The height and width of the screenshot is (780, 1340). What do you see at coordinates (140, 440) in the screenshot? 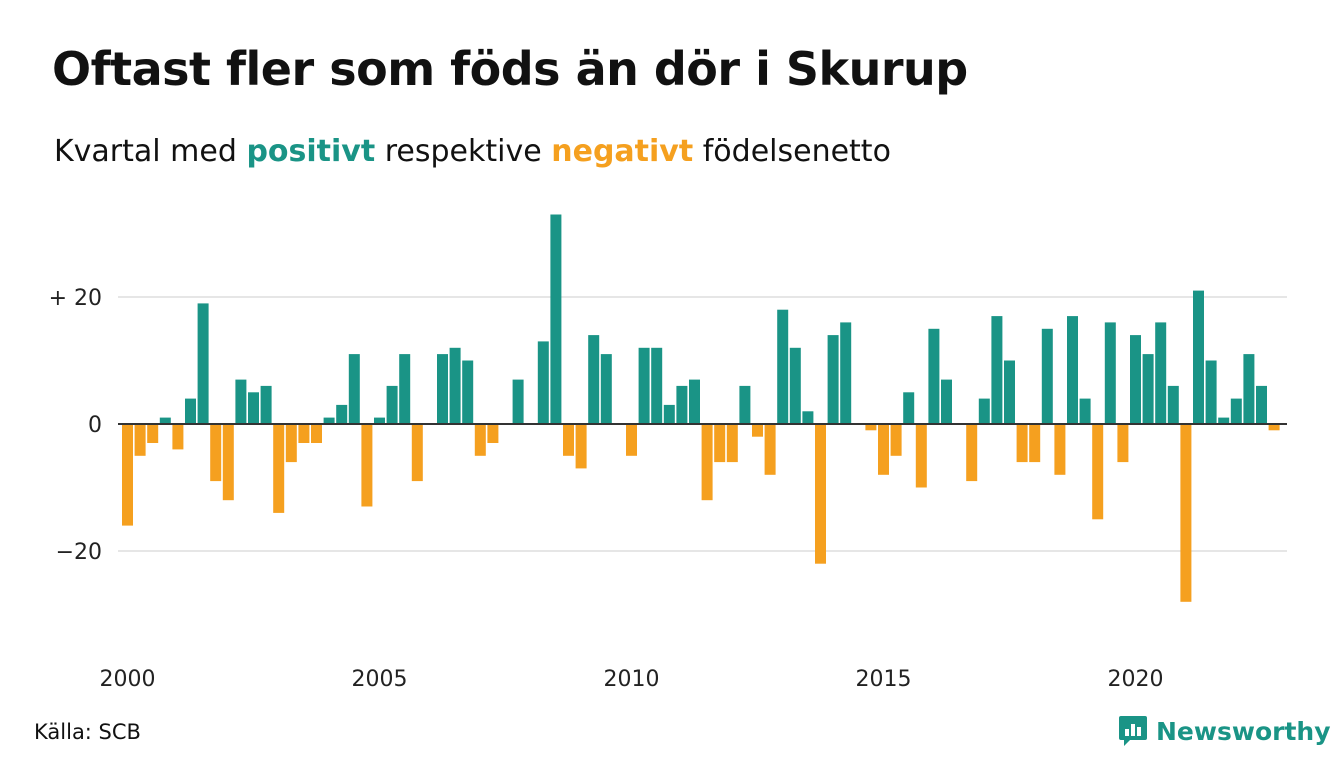
I see `bar-2000Q2` at bounding box center [140, 440].